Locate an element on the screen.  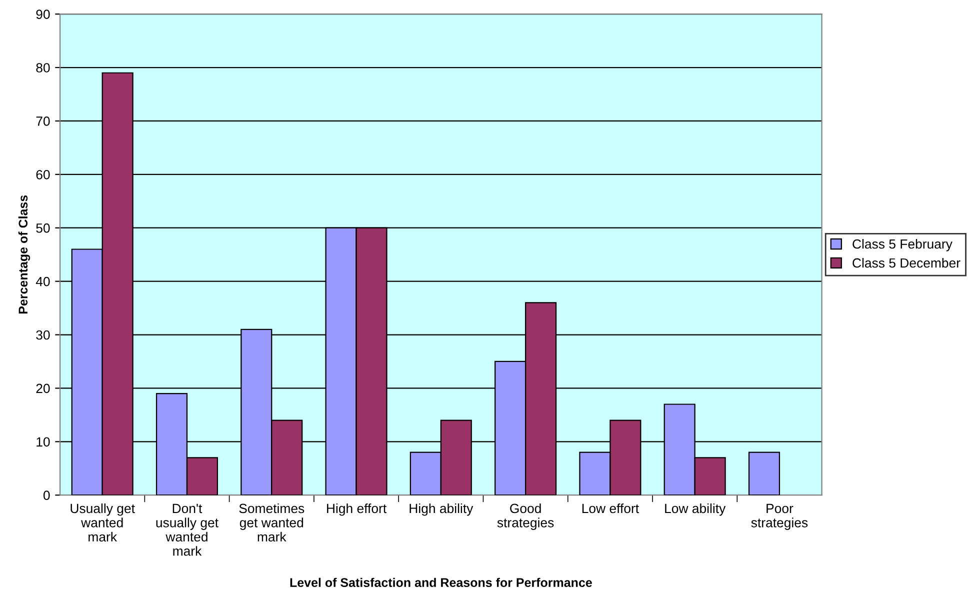
x-tick-label: Low effort is located at coordinates (610, 508).